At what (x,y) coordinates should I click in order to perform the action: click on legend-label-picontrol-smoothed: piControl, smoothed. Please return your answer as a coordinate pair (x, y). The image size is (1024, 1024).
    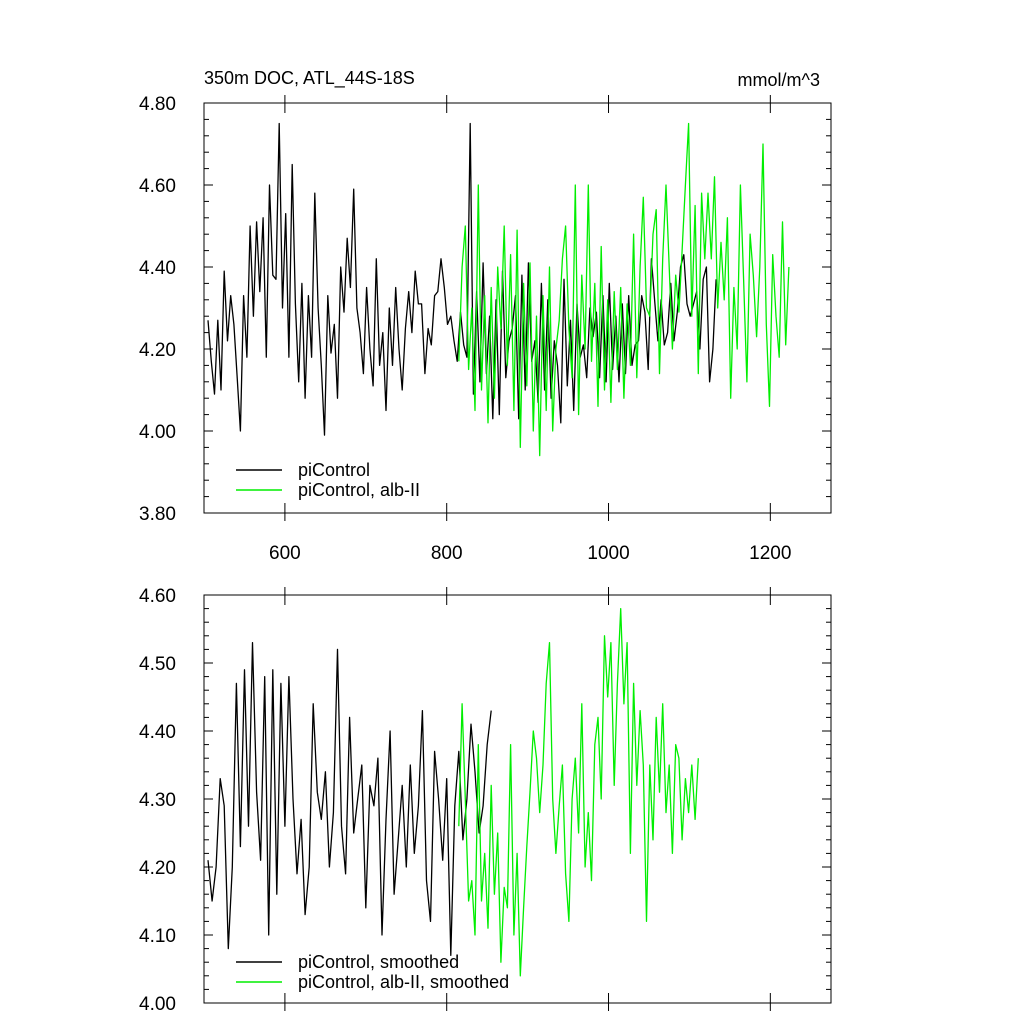
    Looking at the image, I should click on (378, 962).